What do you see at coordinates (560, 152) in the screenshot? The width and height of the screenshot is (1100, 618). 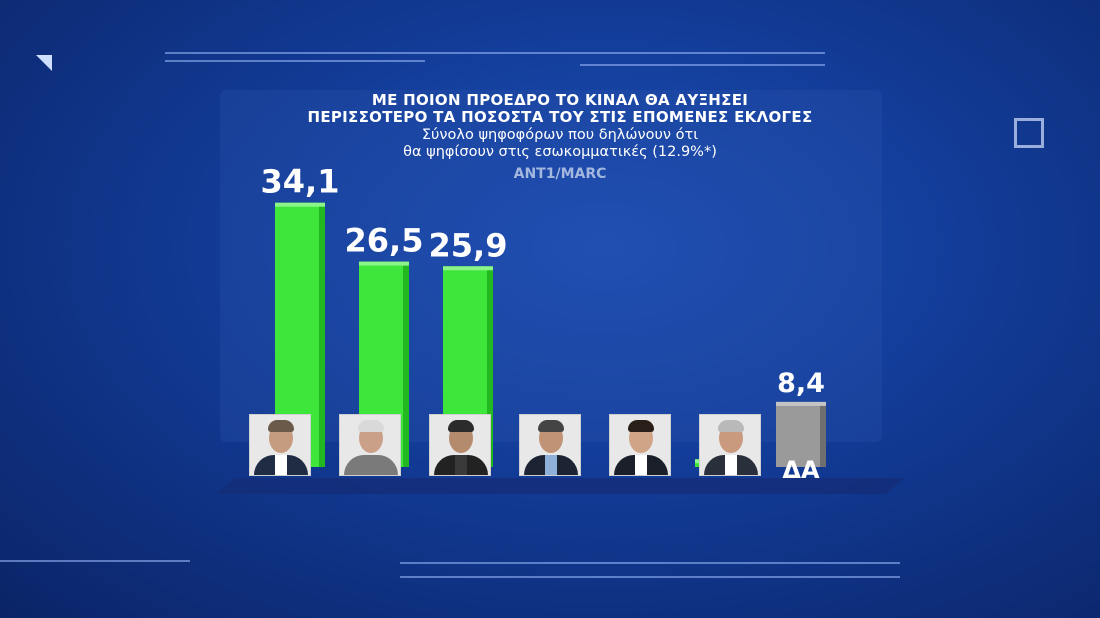 I see `subtitle-line-2: θα ψηφίσουν στις εσωκομματικές (12.9%*)` at bounding box center [560, 152].